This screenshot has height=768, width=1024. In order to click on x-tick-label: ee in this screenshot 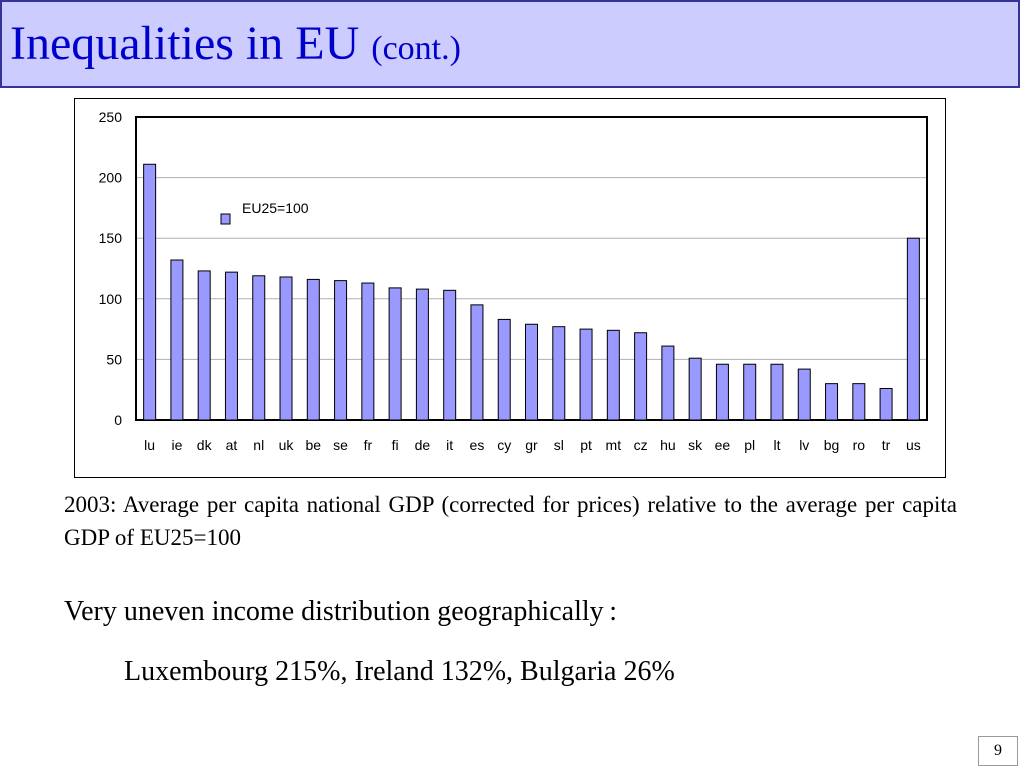, I will do `click(723, 445)`.